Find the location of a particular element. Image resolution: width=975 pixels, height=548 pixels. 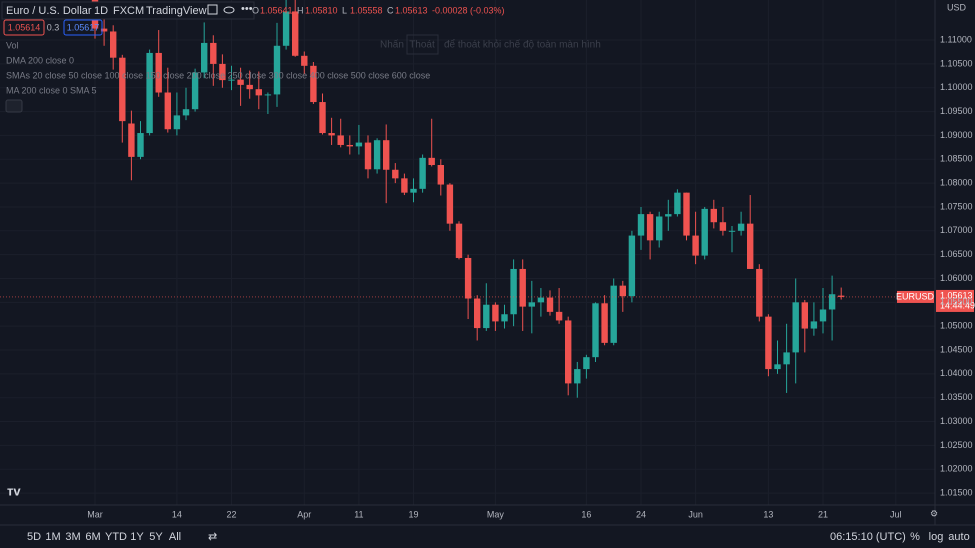

y-tick-label: 1.04500 is located at coordinates (956, 349).